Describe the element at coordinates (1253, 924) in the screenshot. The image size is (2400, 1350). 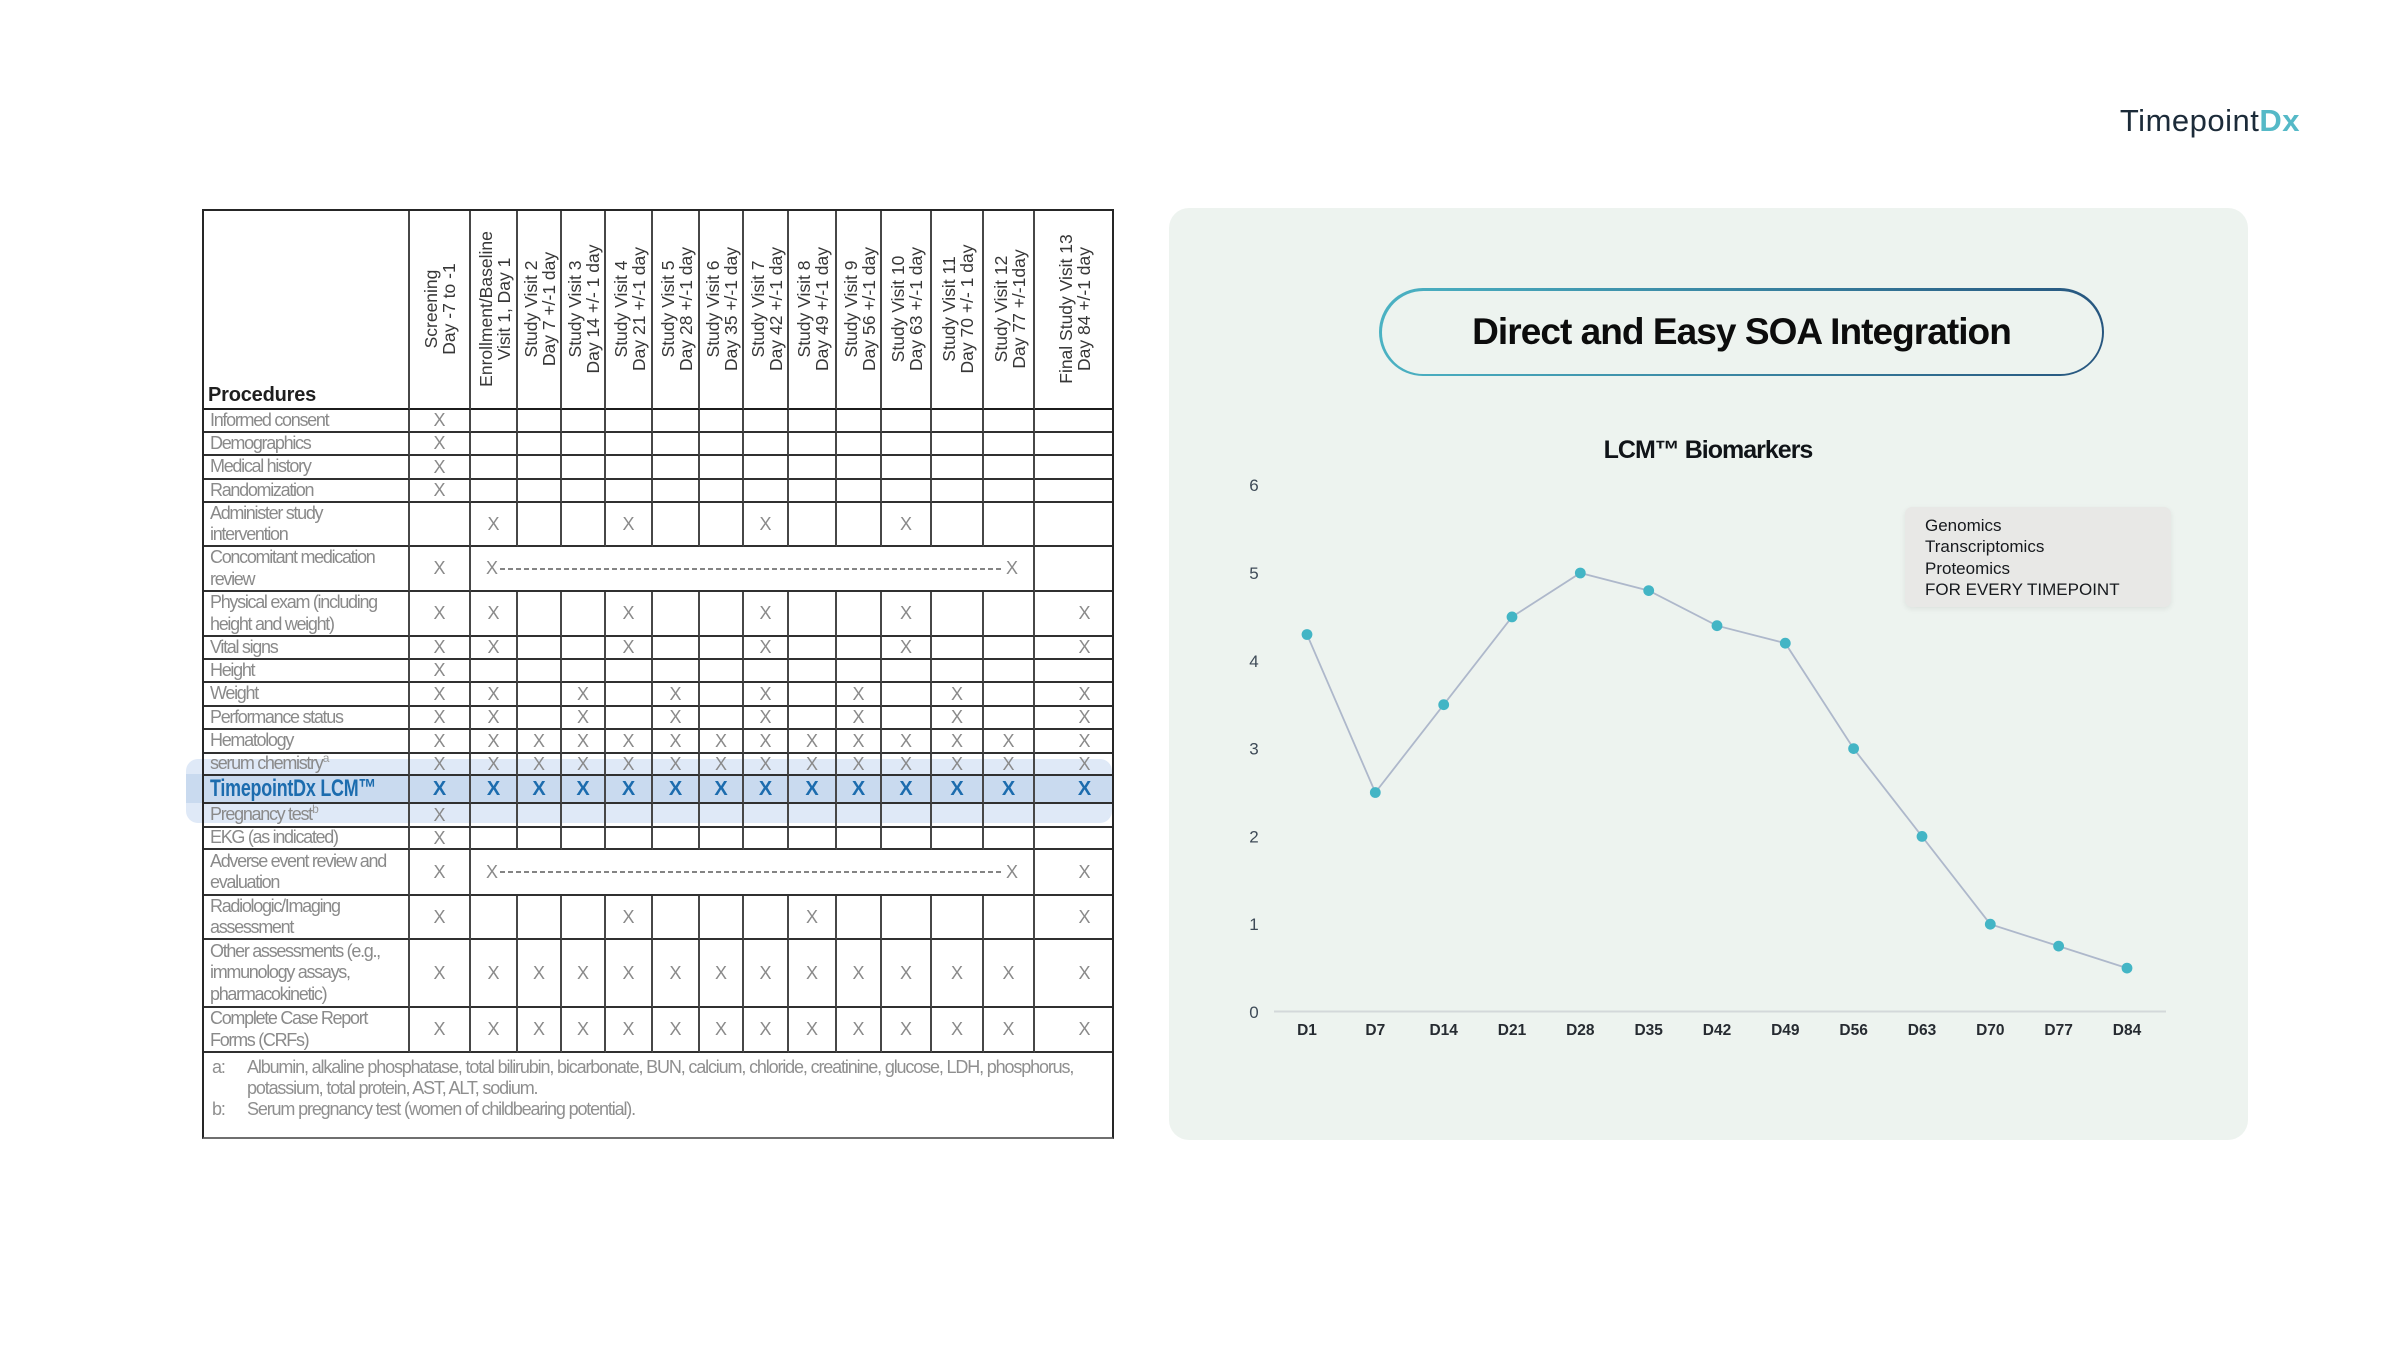
I see `svg-text: 1` at that location.